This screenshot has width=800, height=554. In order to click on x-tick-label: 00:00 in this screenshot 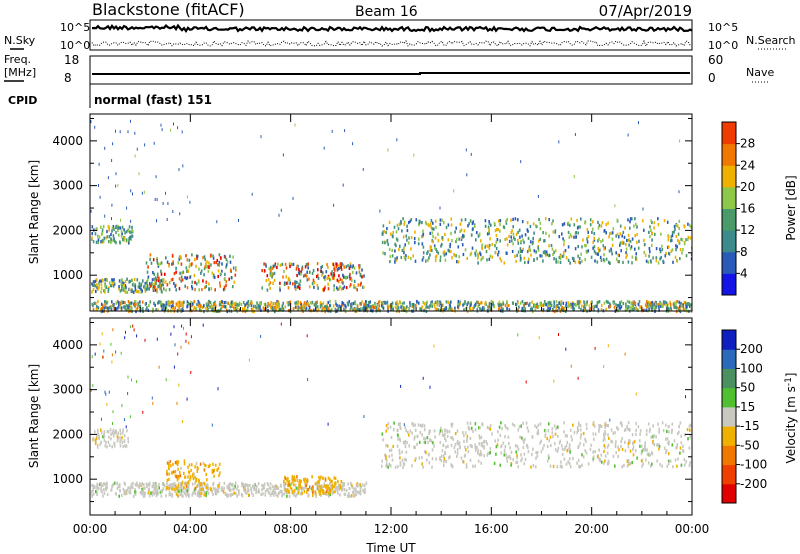, I will do `click(692, 529)`.